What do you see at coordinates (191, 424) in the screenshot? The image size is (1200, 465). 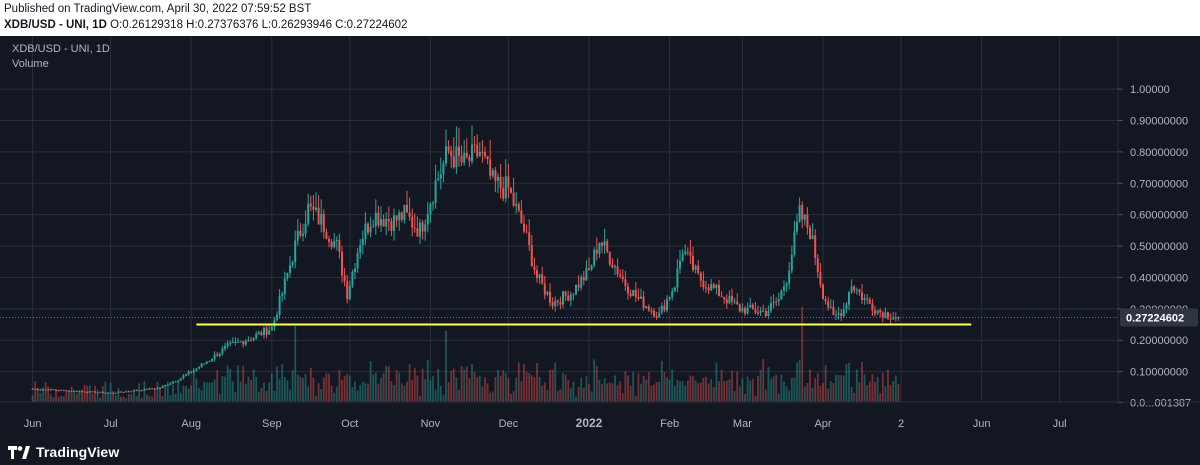 I see `time-tick-label: Aug` at bounding box center [191, 424].